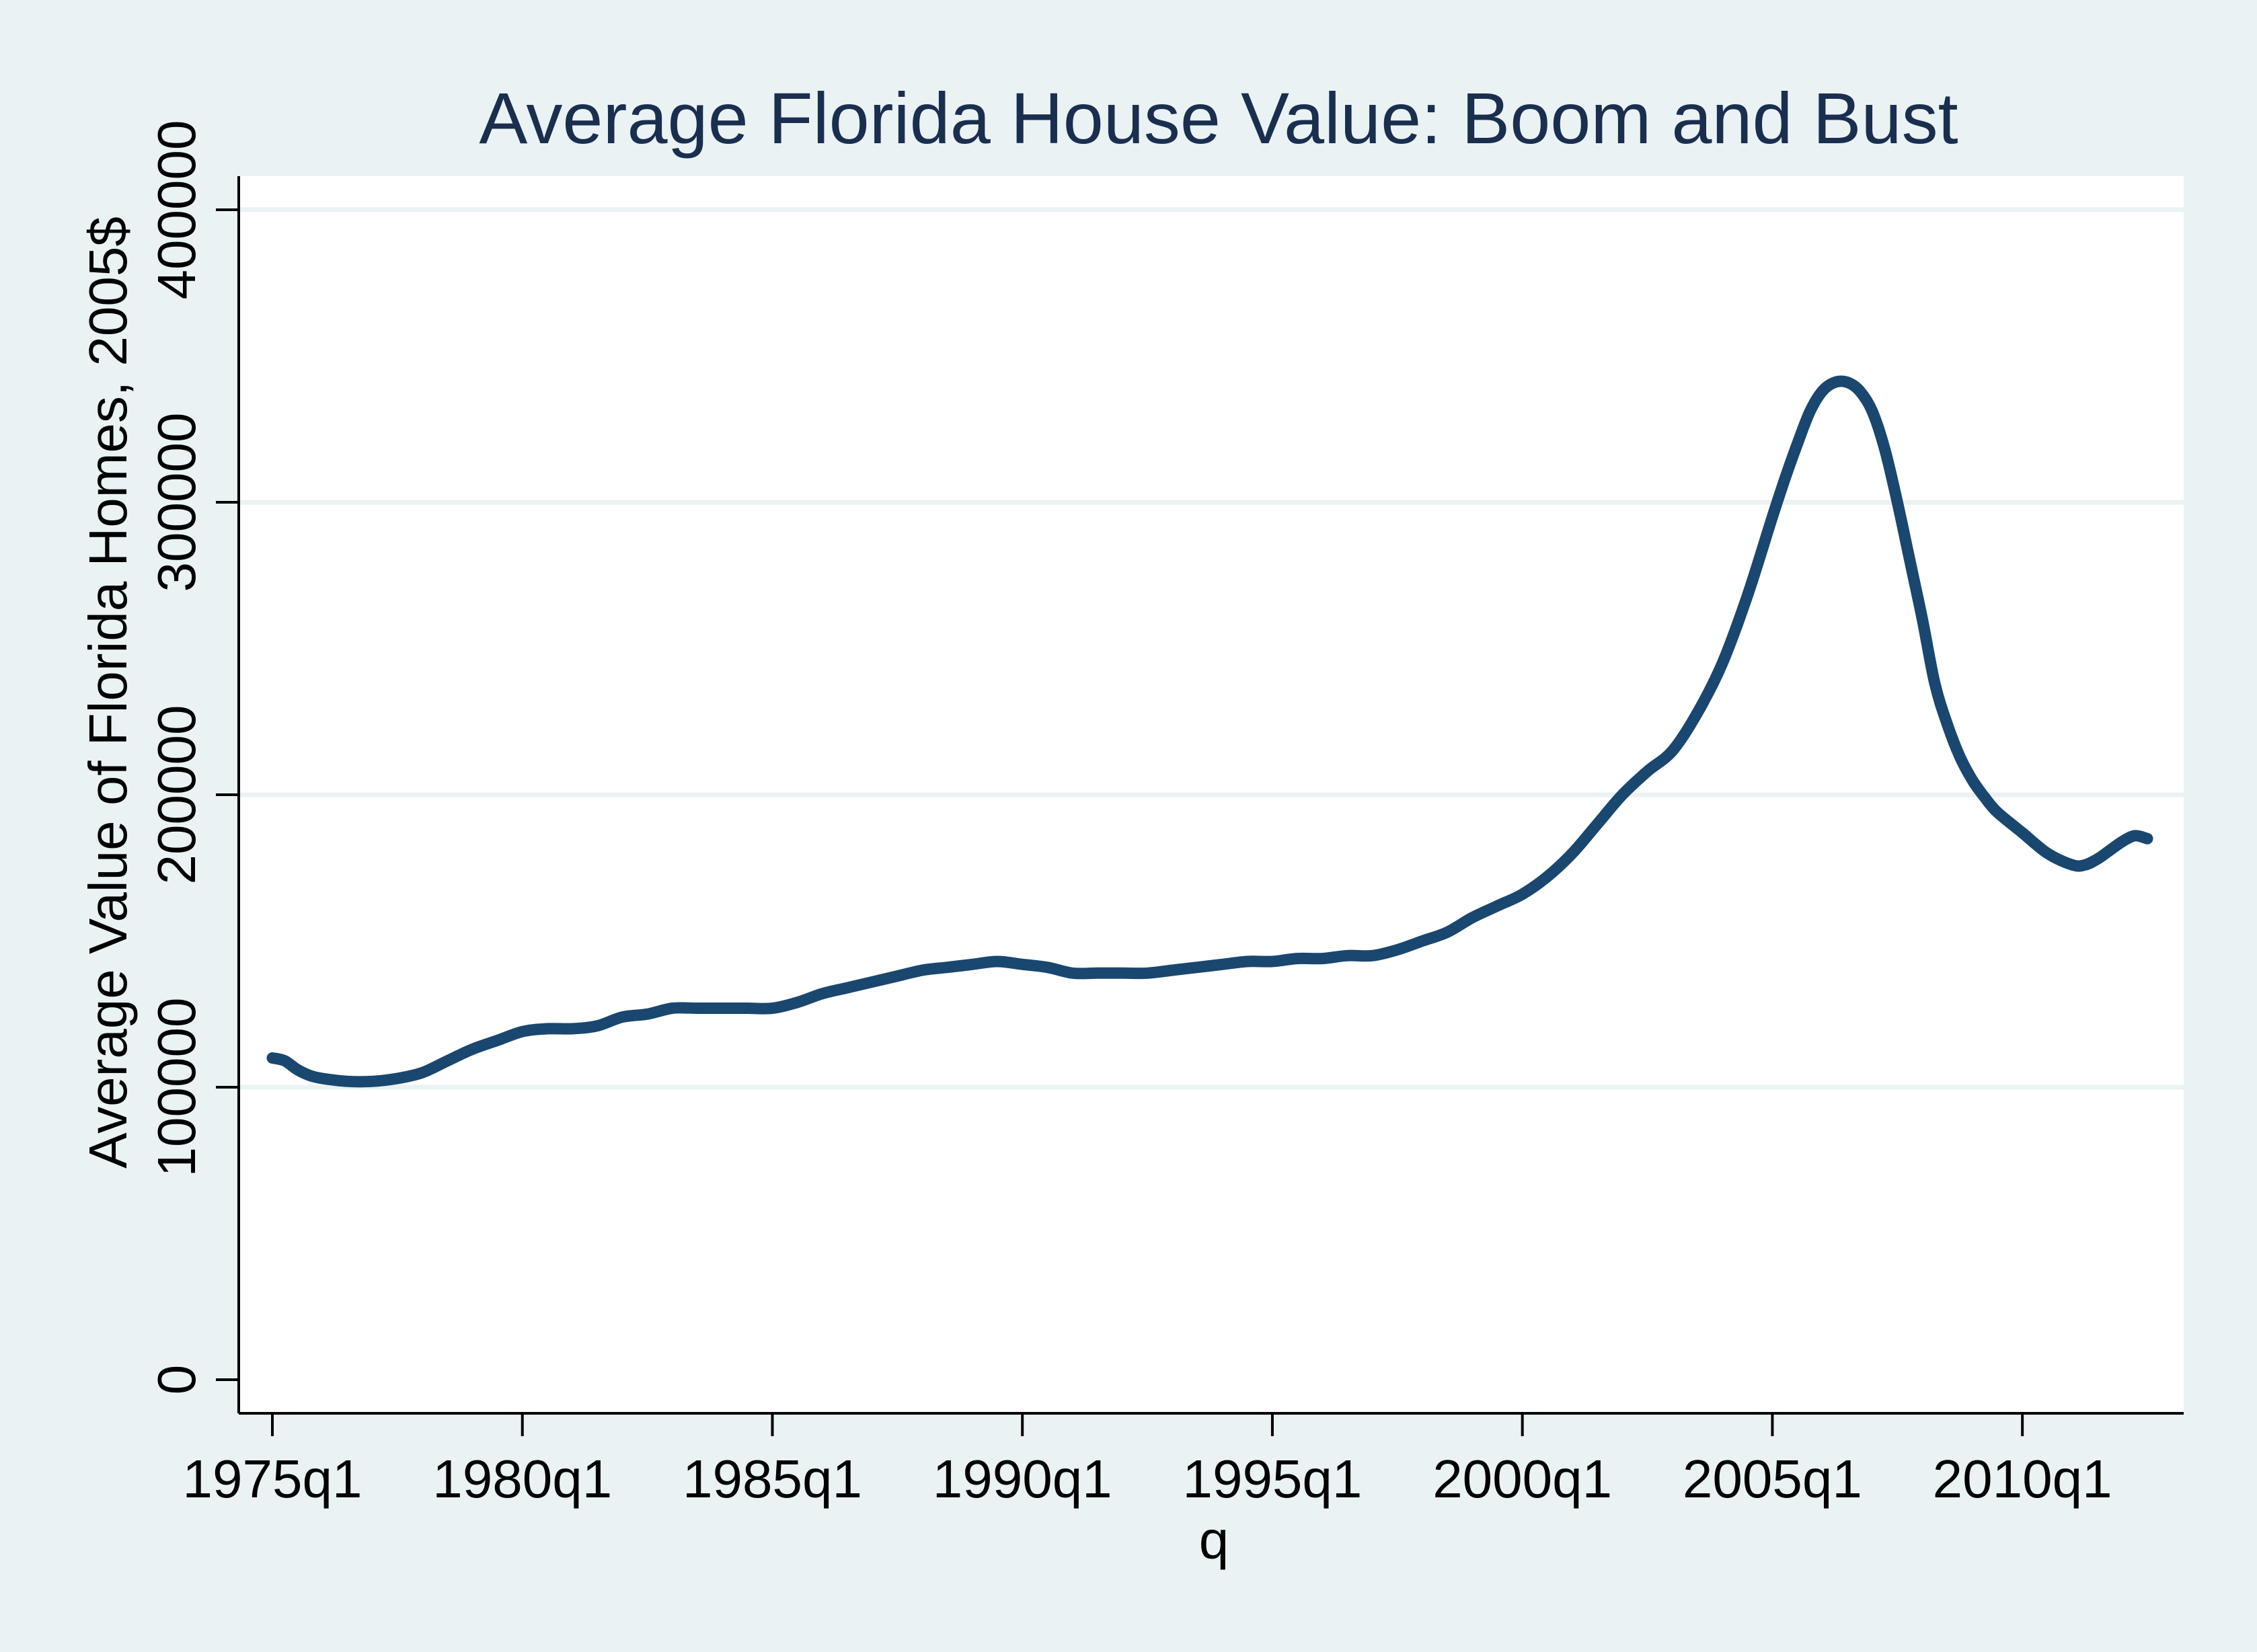 The height and width of the screenshot is (1652, 2257). Describe the element at coordinates (176, 1087) in the screenshot. I see `y-tick-label-100000: 100000` at that location.